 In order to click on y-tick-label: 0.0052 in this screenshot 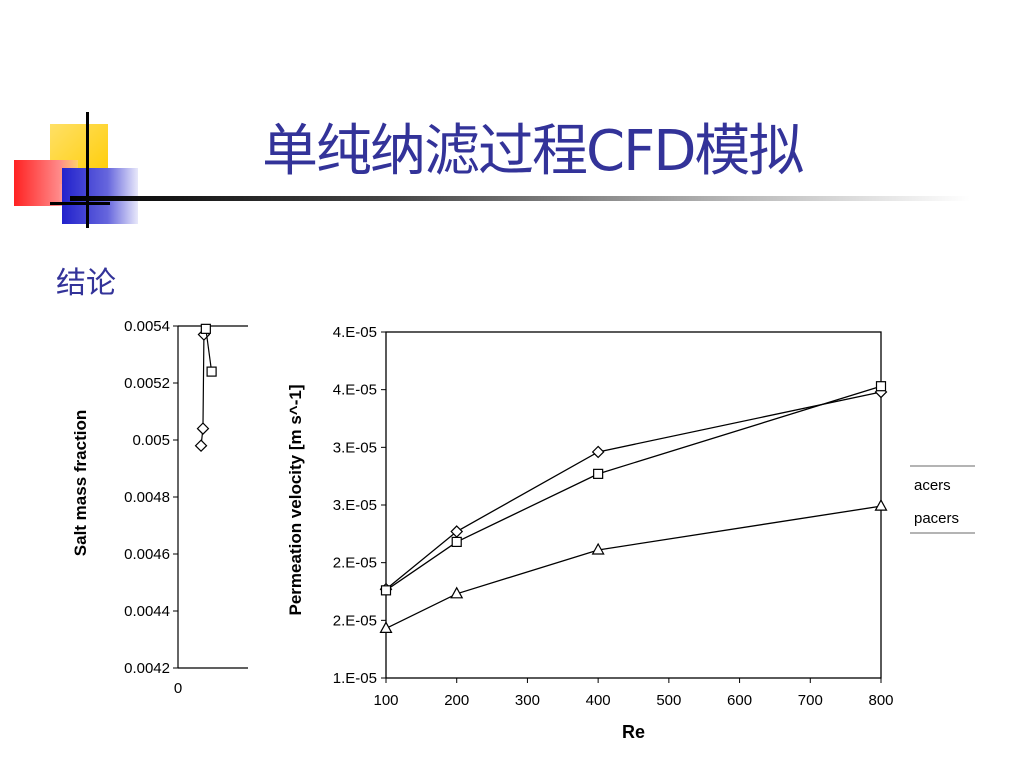, I will do `click(147, 383)`.